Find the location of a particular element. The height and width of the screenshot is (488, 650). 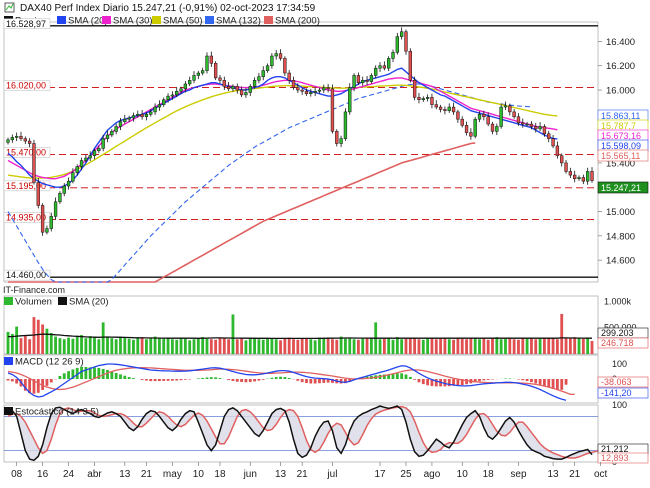

legend-label: SMA (132) is located at coordinates (238, 21).